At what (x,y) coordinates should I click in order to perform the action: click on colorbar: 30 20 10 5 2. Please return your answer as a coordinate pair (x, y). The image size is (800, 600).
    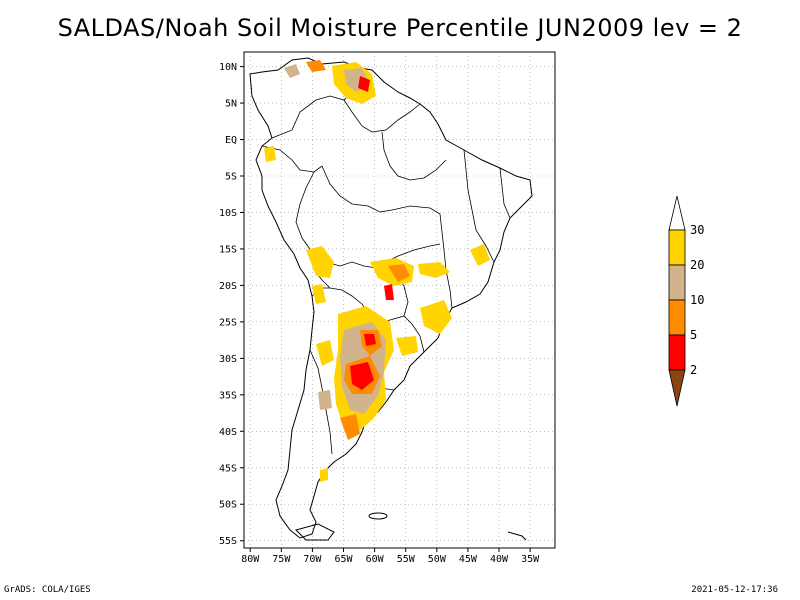
    Looking at the image, I should click on (686, 301).